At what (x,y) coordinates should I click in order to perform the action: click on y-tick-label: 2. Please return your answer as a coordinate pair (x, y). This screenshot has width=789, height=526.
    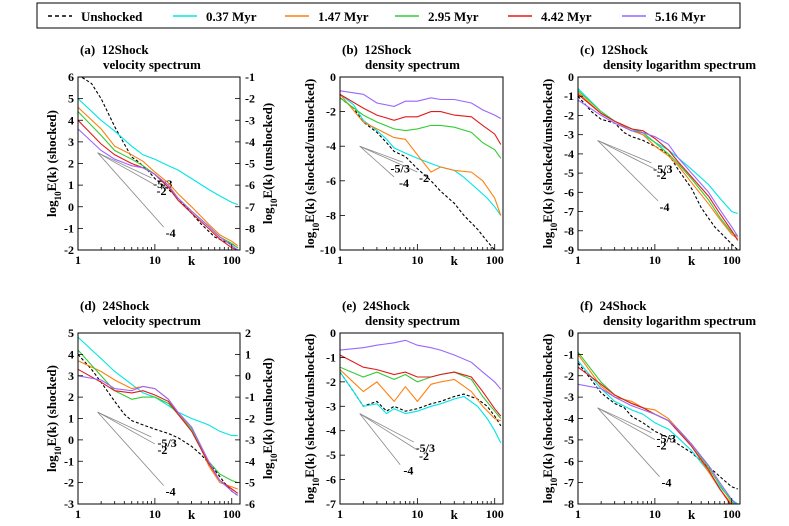
    Looking at the image, I should click on (71, 397).